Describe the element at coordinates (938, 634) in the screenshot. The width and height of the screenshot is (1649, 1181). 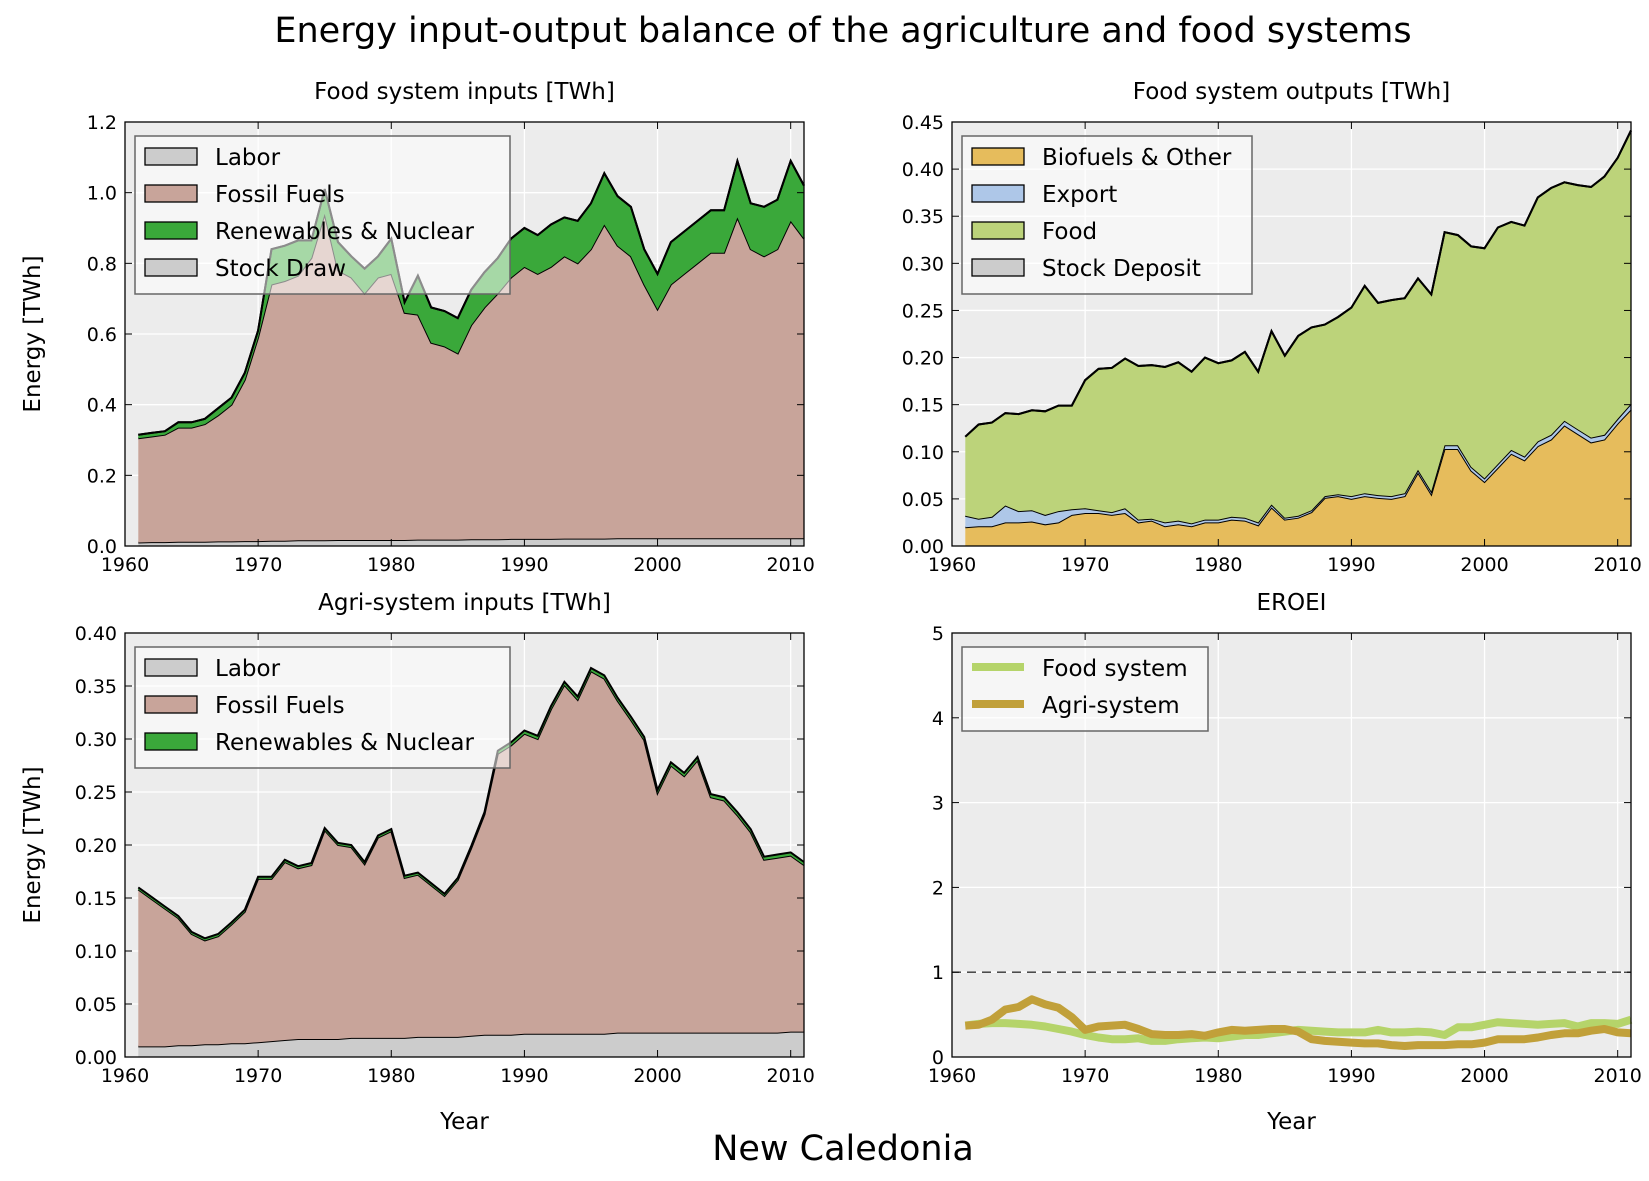
I see `y-tick-label: 5` at that location.